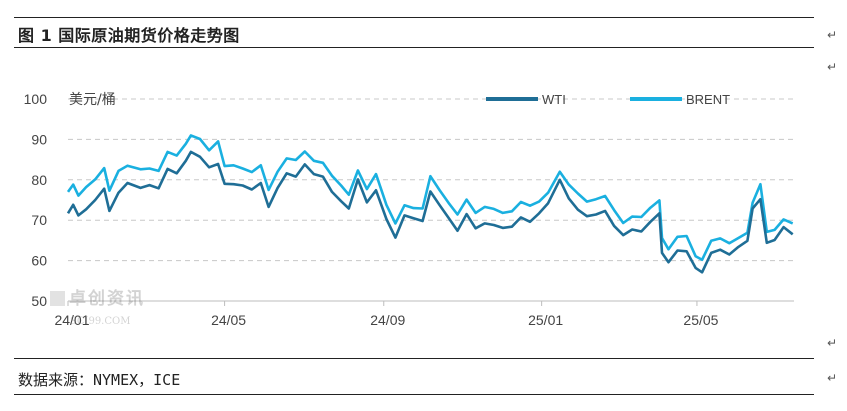 This screenshot has height=411, width=847. What do you see at coordinates (107, 299) in the screenshot?
I see `watermark-name: 卓创资讯` at bounding box center [107, 299].